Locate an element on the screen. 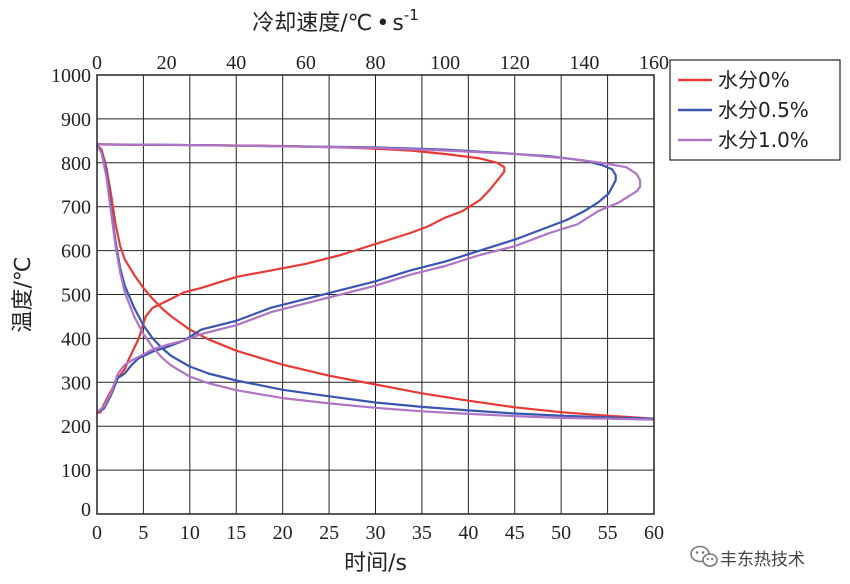  x-tick-label: 35 is located at coordinates (422, 533).